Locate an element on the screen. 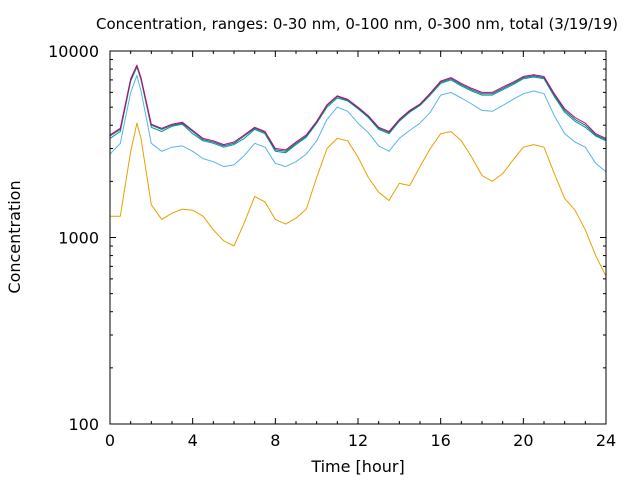 The image size is (640, 480). x-axis-title: Time [hour] is located at coordinates (357, 466).